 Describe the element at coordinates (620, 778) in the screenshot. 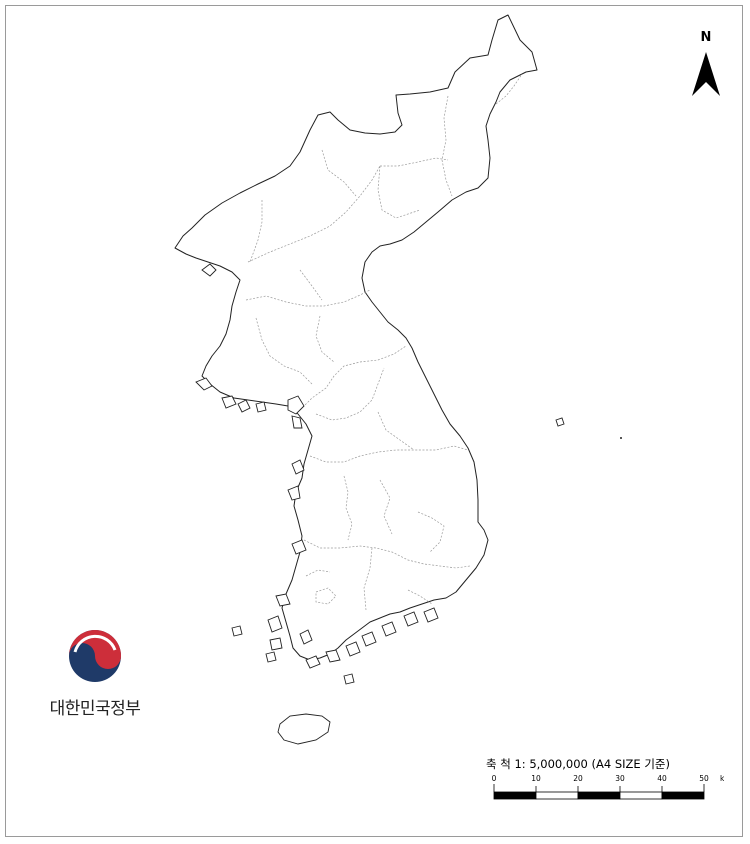

I see `scale-tick-label: 30` at that location.